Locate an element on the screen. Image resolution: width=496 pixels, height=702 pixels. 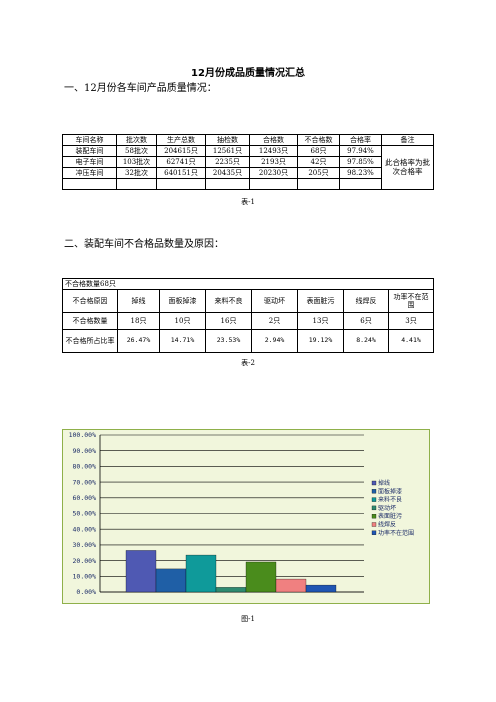
y-tick-label: 100.00% is located at coordinates (82, 435).